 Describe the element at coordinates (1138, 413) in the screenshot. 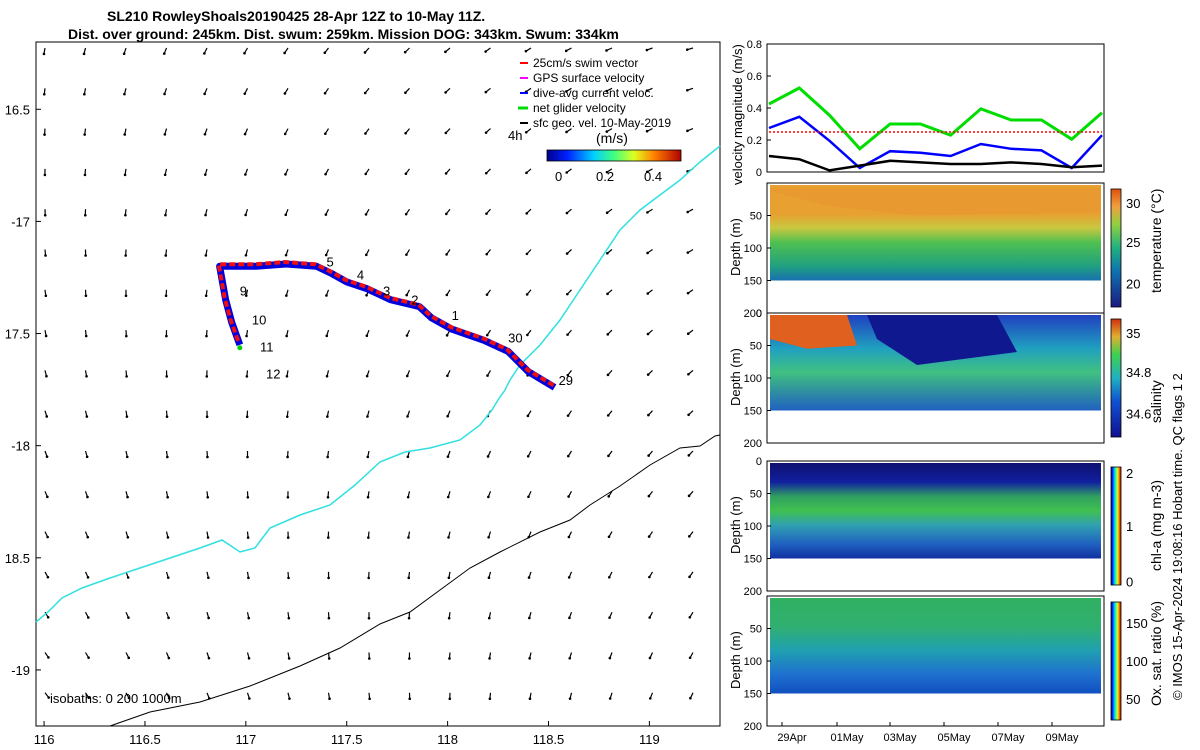

I see `salinity-colorbar-tick: 34.6` at that location.